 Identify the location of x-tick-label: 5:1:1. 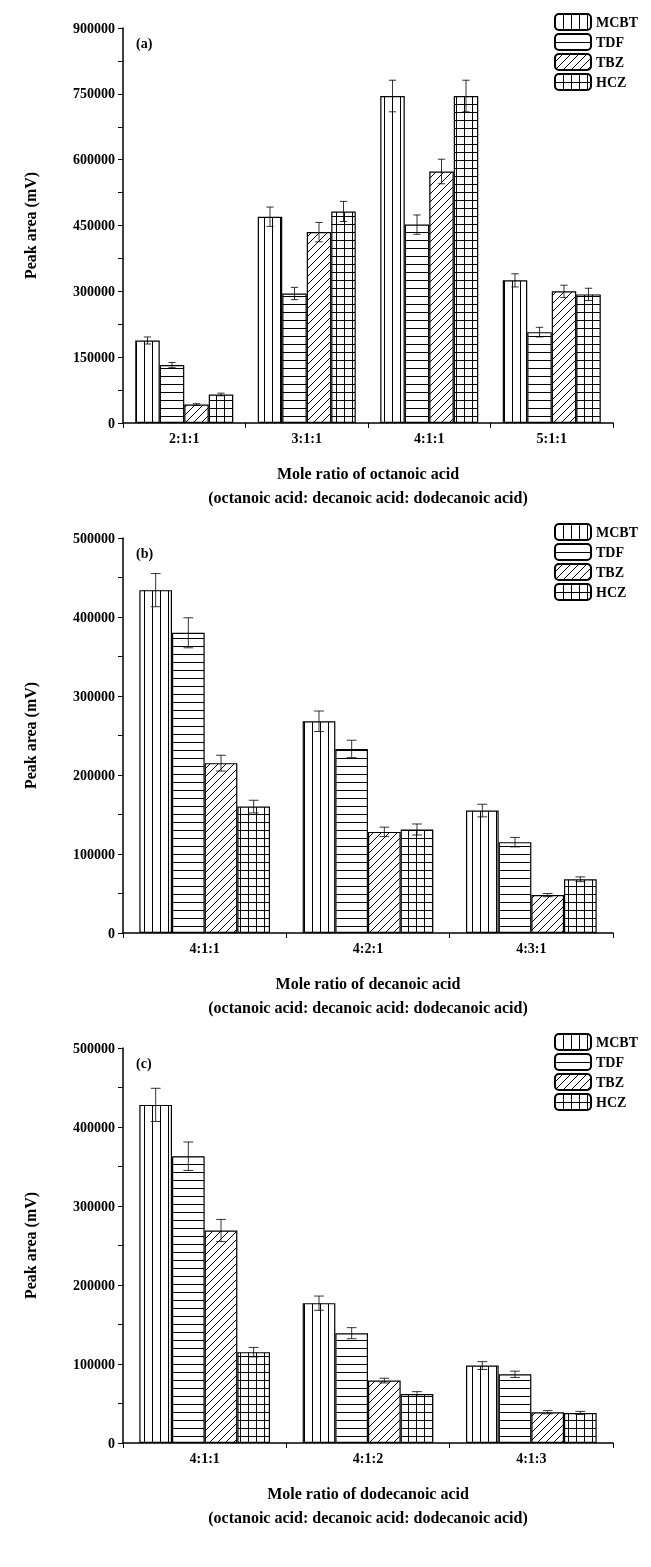
(551, 438).